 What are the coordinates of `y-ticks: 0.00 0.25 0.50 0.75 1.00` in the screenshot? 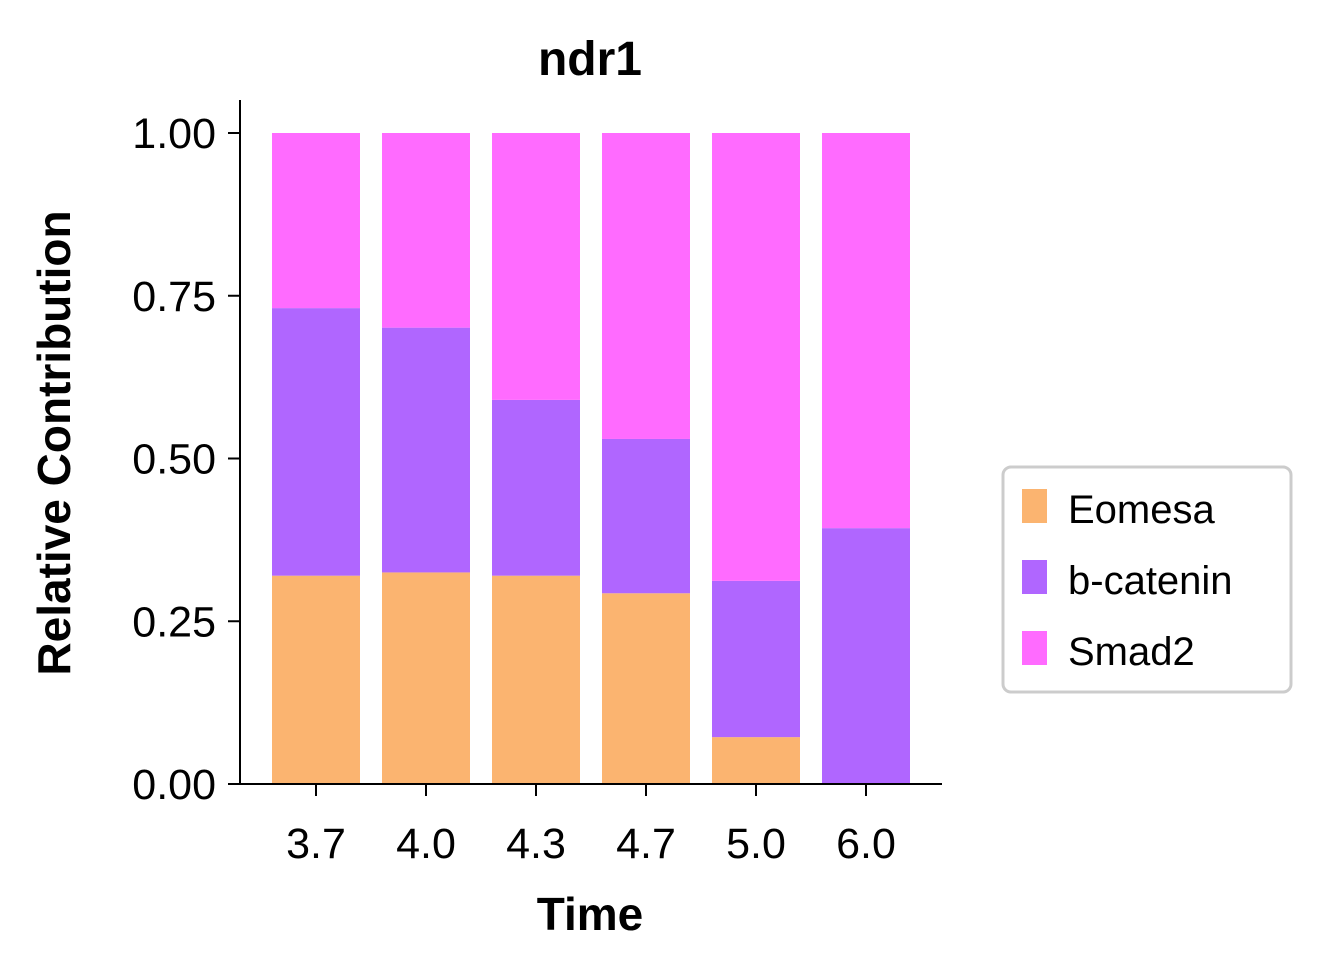 It's located at (186, 459).